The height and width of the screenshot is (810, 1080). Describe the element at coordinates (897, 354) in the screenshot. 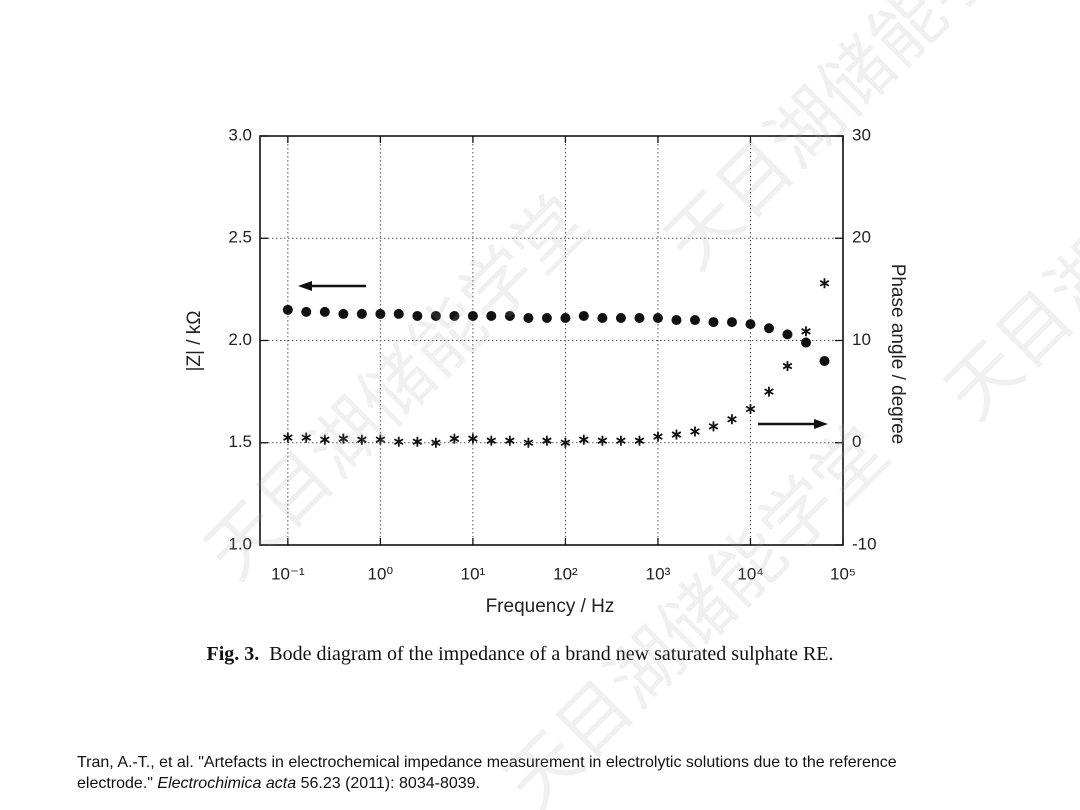

I see `y2-axis-label: Phase angle / degree` at that location.